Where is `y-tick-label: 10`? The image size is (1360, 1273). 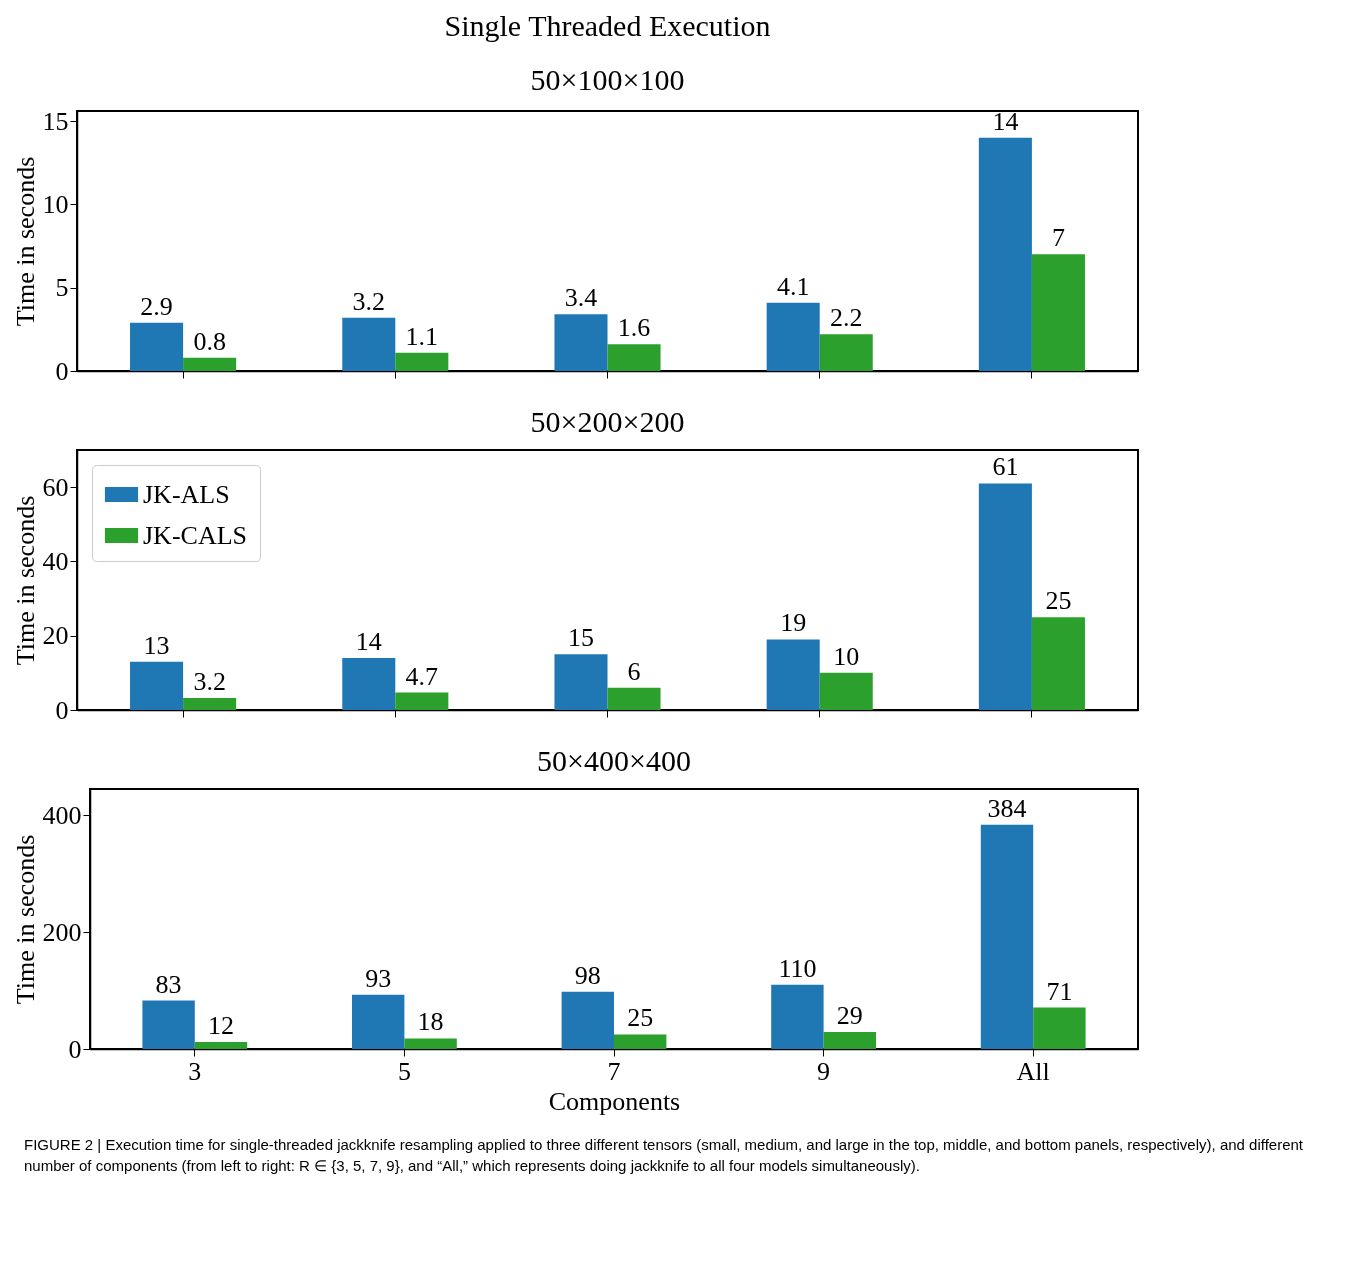 y-tick-label: 10 is located at coordinates (55, 204).